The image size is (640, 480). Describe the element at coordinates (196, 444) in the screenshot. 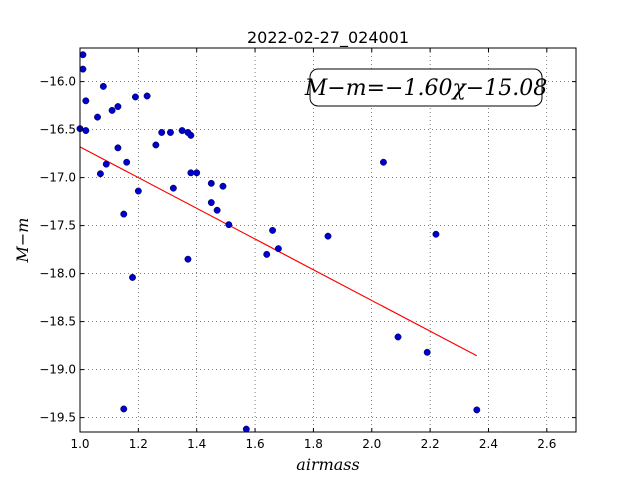

I see `x-tick-label: 1.4` at that location.